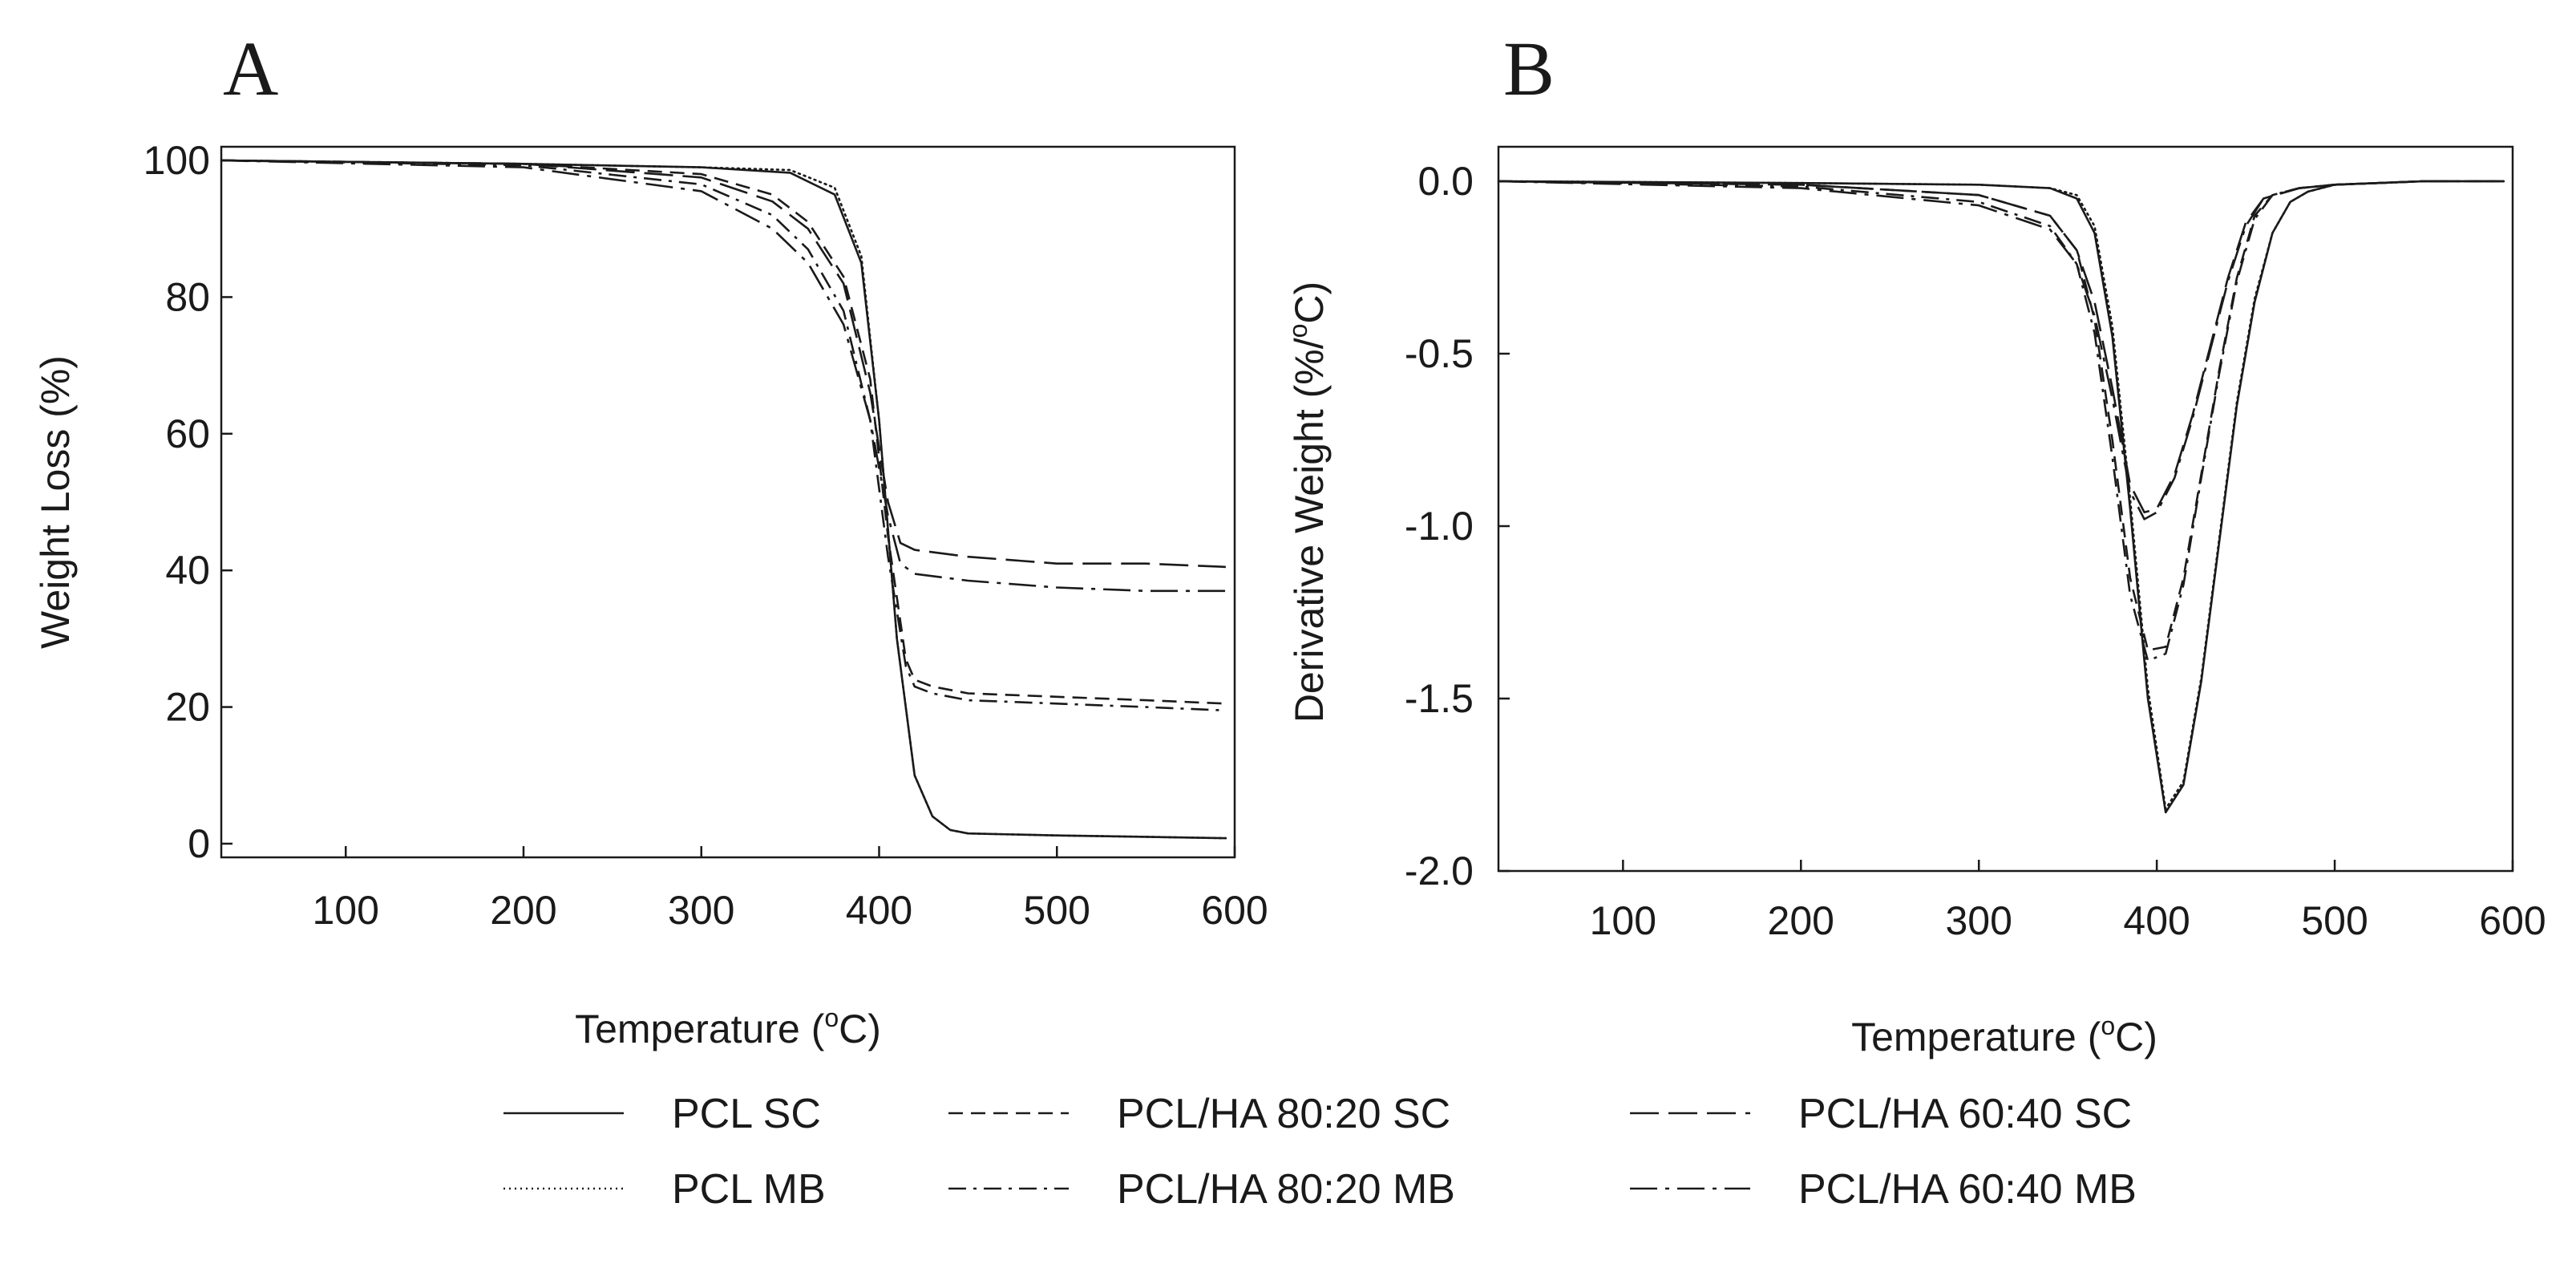 Image resolution: width=2576 pixels, height=1276 pixels. What do you see at coordinates (2001, 347) in the screenshot?
I see `panel-b-series-pcl-ha-60-40-sc` at bounding box center [2001, 347].